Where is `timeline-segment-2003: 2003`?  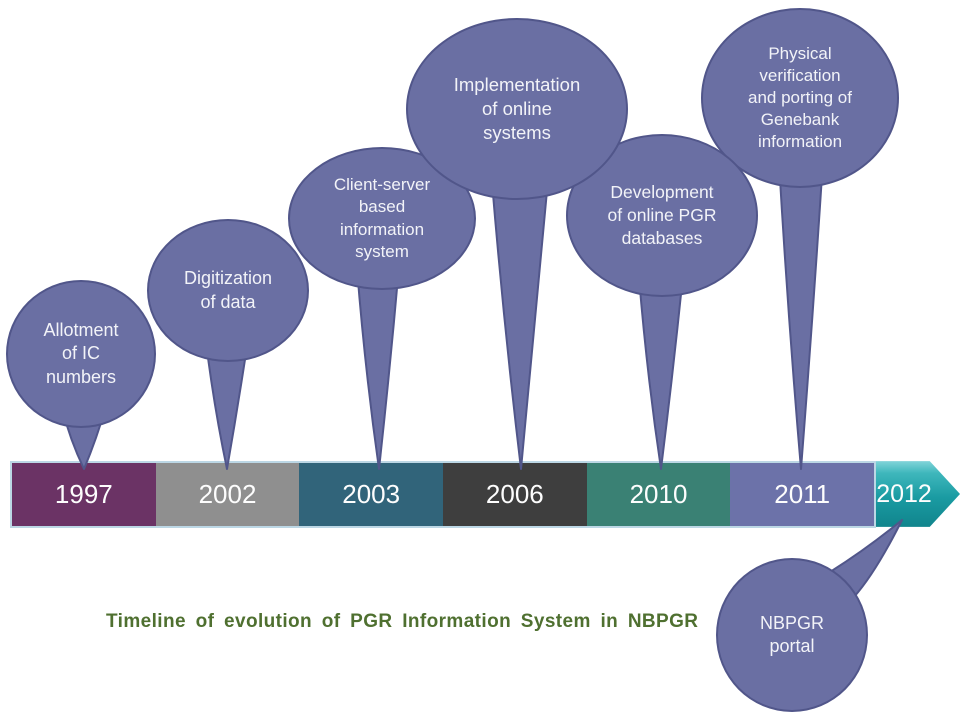 timeline-segment-2003: 2003 is located at coordinates (371, 494).